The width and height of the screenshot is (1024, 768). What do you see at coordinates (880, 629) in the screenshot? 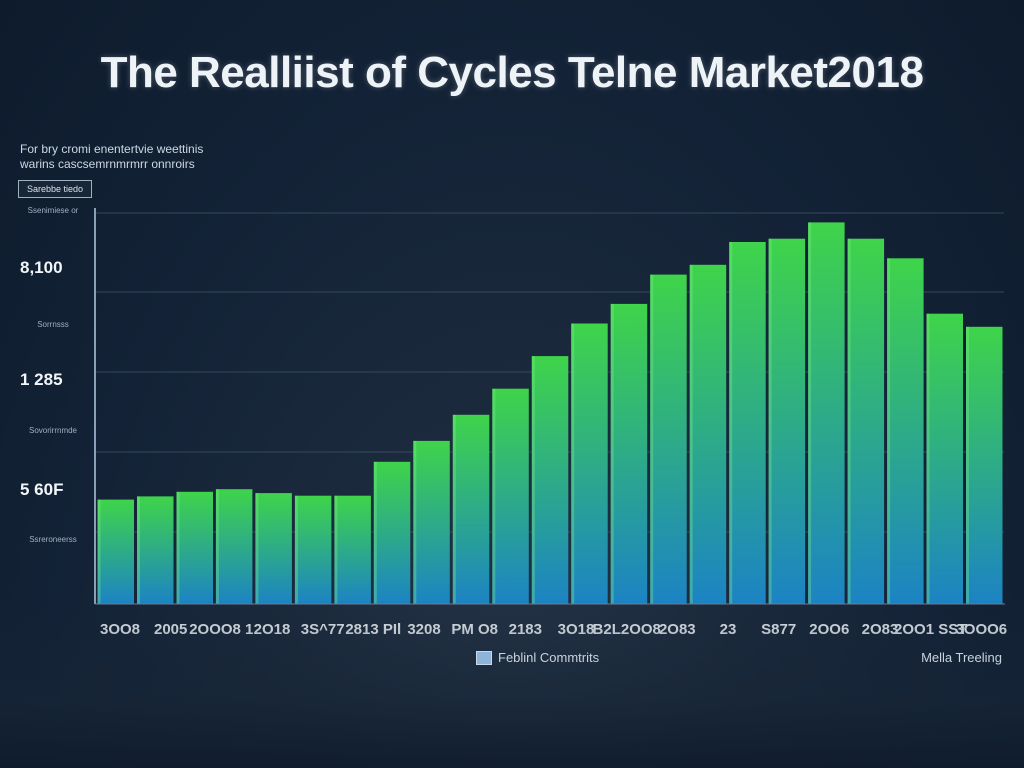
I see `x-tick-label-16: 2O83` at bounding box center [880, 629].